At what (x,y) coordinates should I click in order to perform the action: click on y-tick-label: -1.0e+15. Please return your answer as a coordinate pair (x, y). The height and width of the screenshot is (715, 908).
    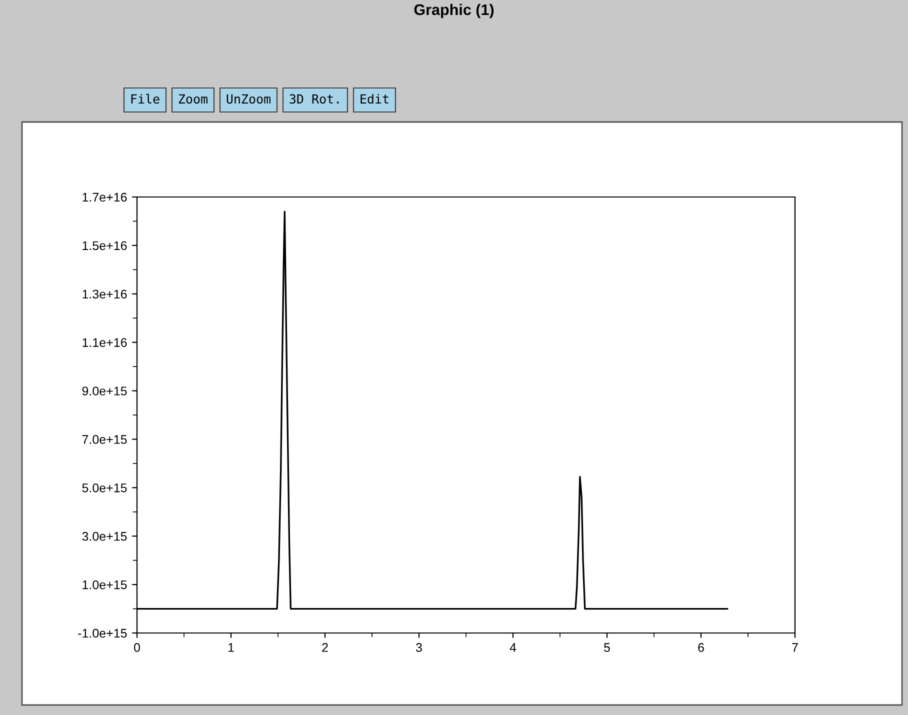
    Looking at the image, I should click on (102, 633).